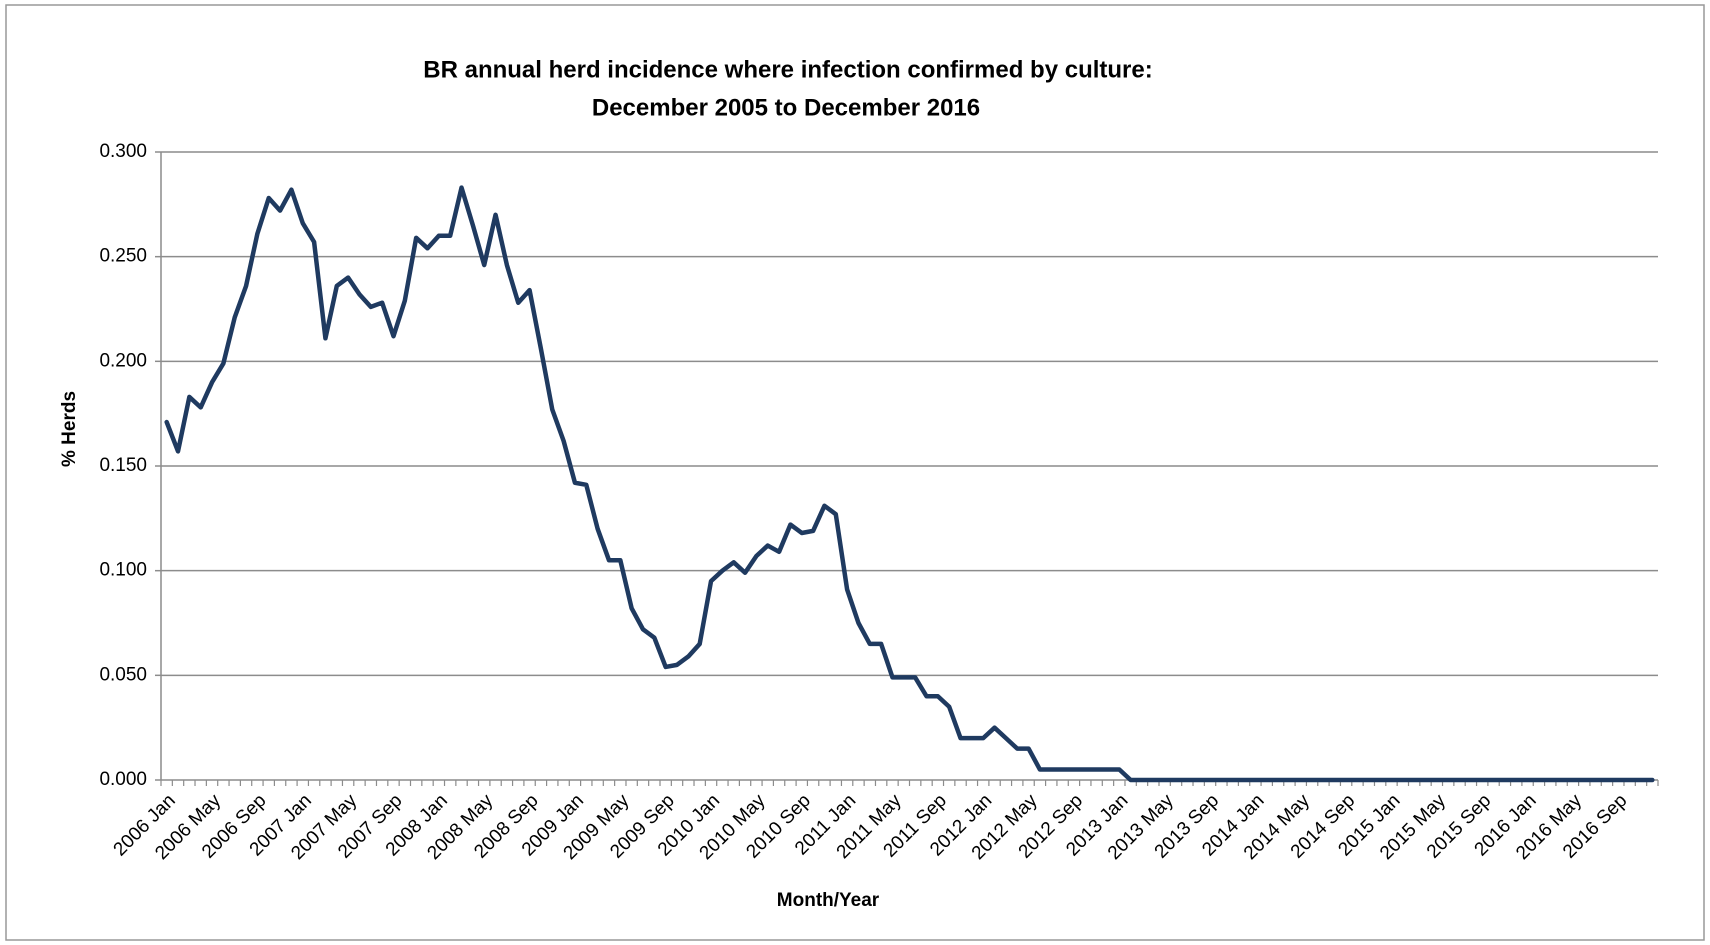 Image resolution: width=1710 pixels, height=945 pixels. I want to click on y-tick-label: 0.150, so click(123, 465).